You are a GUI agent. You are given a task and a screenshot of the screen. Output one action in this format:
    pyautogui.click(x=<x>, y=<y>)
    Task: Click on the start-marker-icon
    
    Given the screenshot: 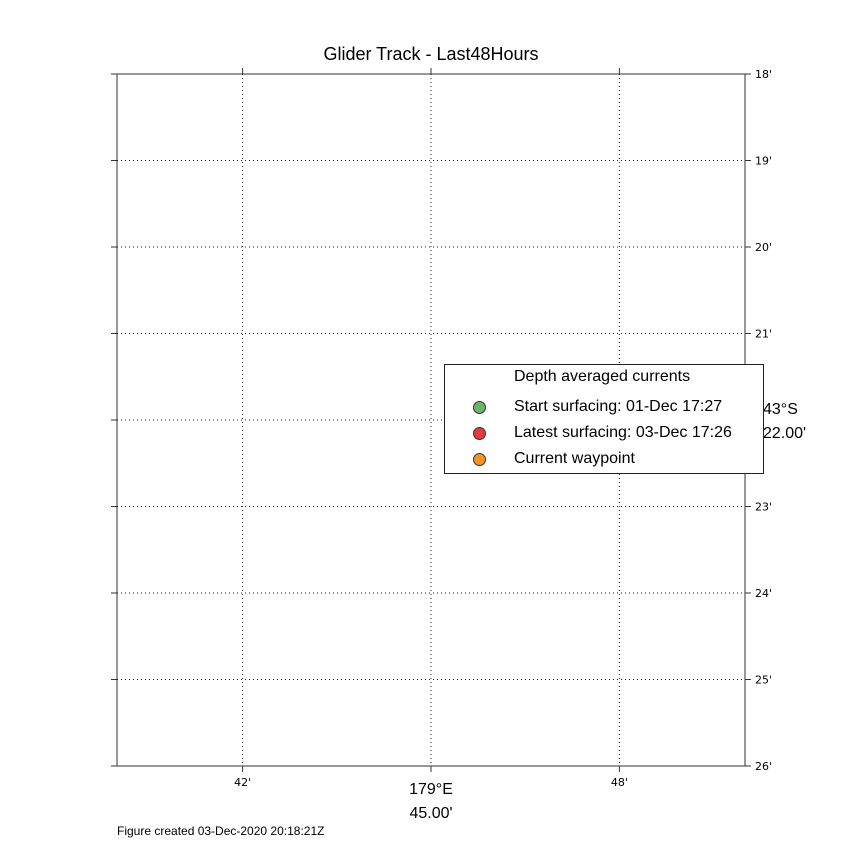 What is the action you would take?
    pyautogui.click(x=479, y=407)
    